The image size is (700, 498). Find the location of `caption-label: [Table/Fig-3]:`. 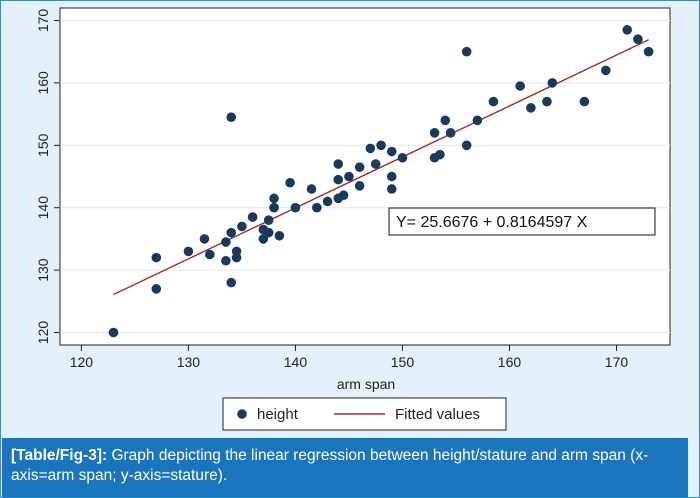

caption-label: [Table/Fig-3]: is located at coordinates (59, 455).